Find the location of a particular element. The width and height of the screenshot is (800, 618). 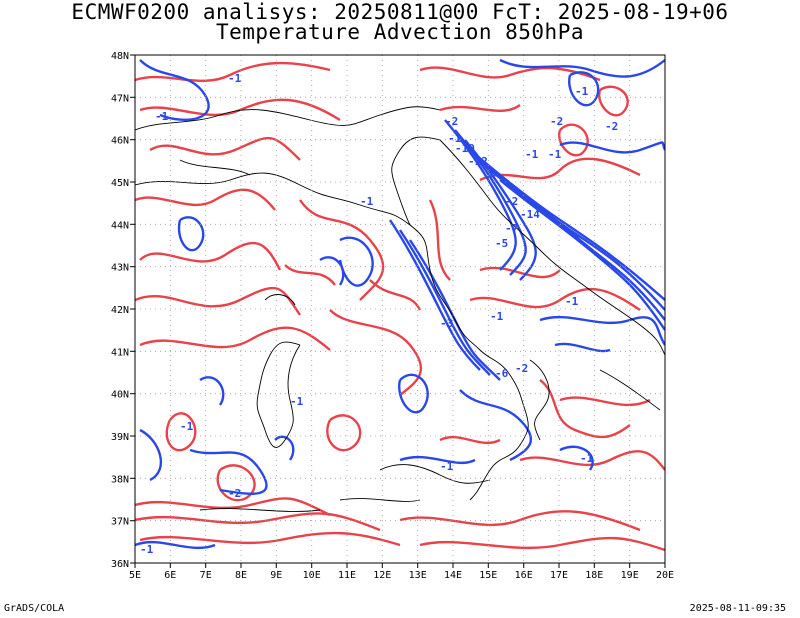

lat-label: 48N is located at coordinates (120, 56).